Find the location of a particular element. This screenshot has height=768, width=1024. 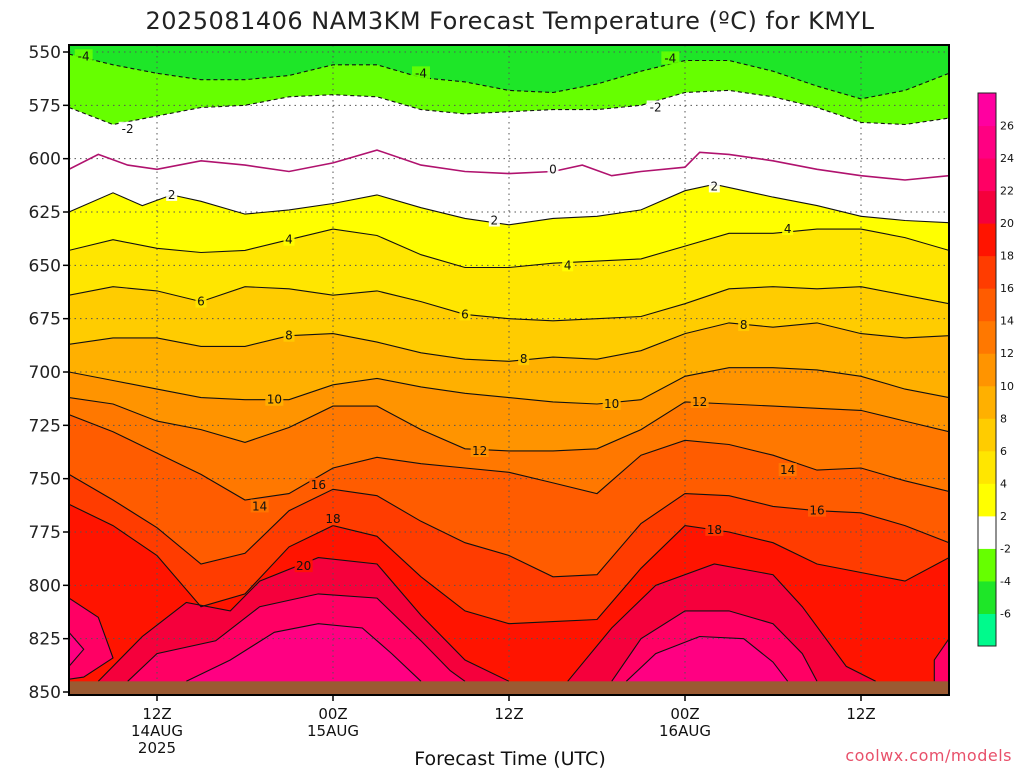

x-tick-label: 15AUG is located at coordinates (333, 731).